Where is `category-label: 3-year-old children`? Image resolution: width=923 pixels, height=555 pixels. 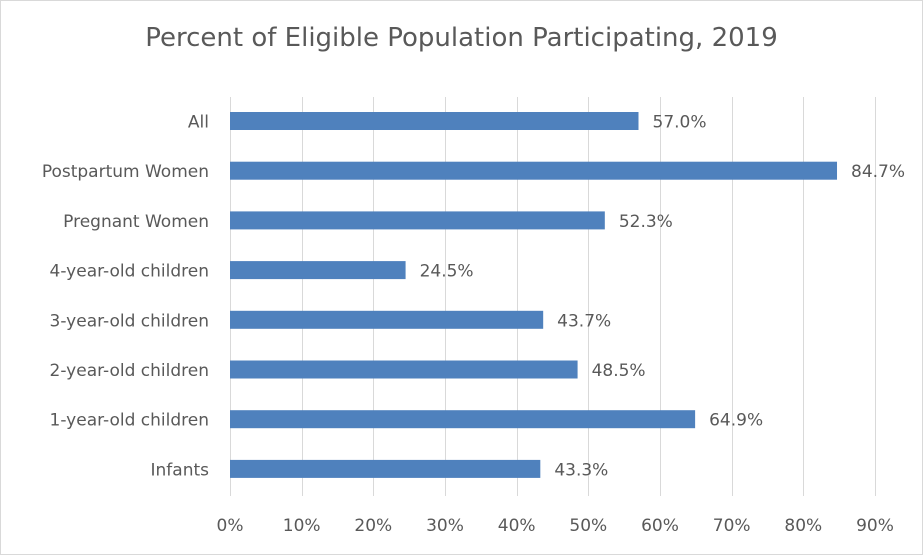 category-label: 3-year-old children is located at coordinates (129, 321).